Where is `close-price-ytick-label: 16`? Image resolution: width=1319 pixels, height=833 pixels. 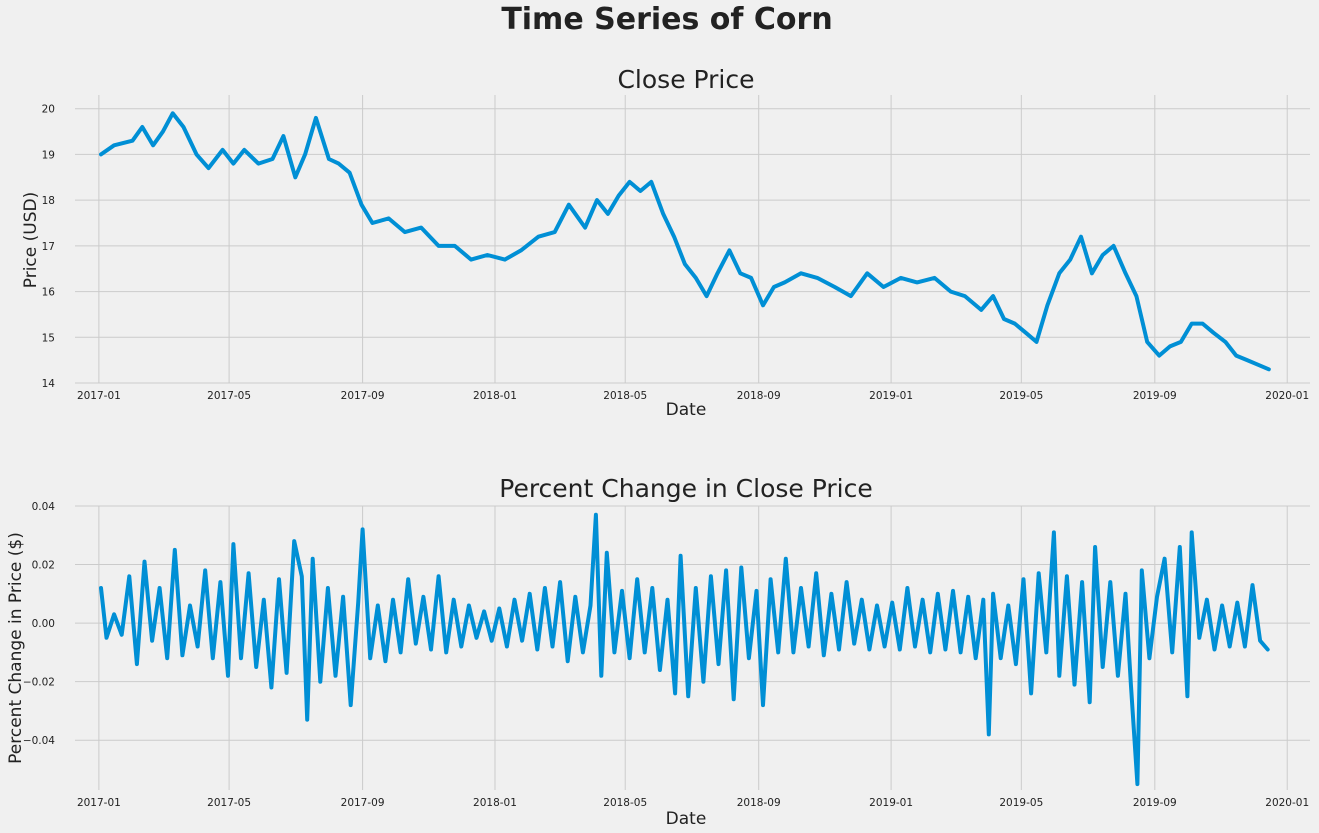
close-price-ytick-label: 16 is located at coordinates (49, 293).